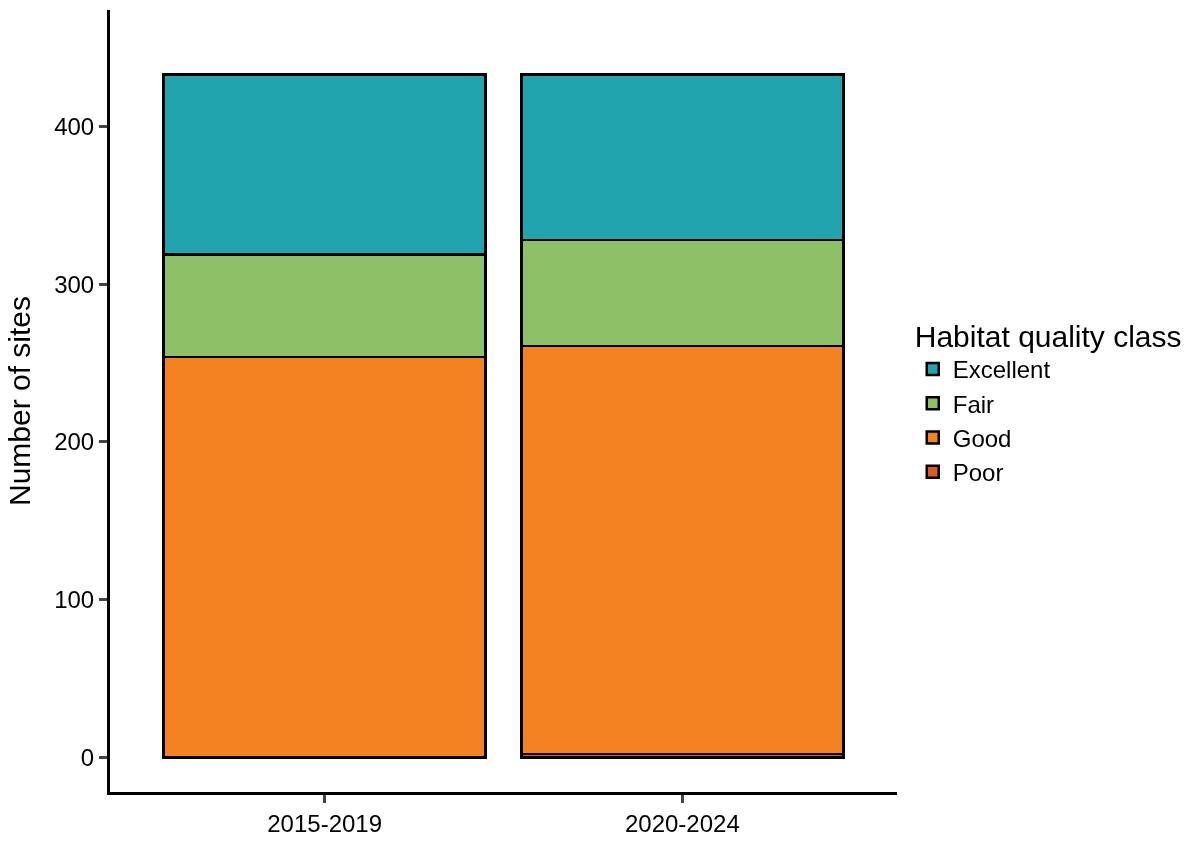 This screenshot has width=1194, height=847. Describe the element at coordinates (1048, 336) in the screenshot. I see `legend-title: Habitat quality class` at that location.